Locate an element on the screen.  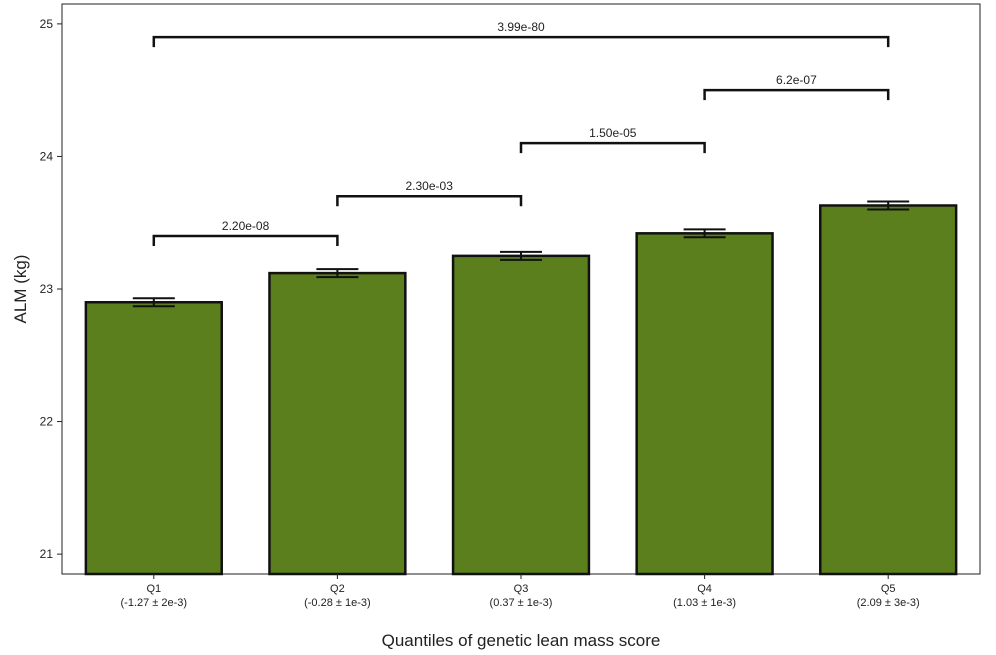
x-tick-label-q2: Q2 is located at coordinates (337, 589).